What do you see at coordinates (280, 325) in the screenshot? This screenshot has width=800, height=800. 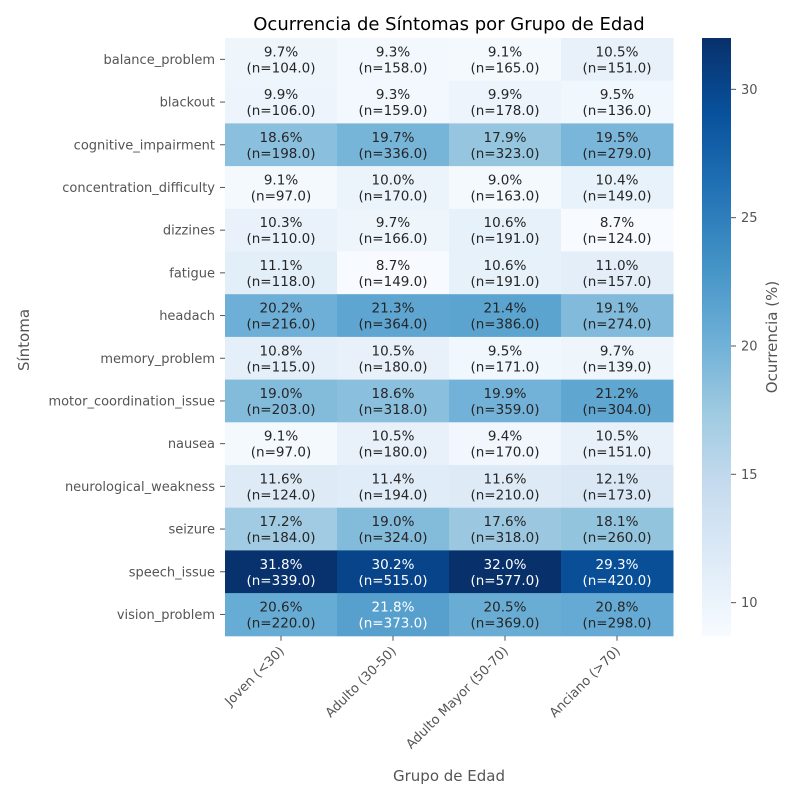 I see `cell-count-label: (n=216.0)` at bounding box center [280, 325].